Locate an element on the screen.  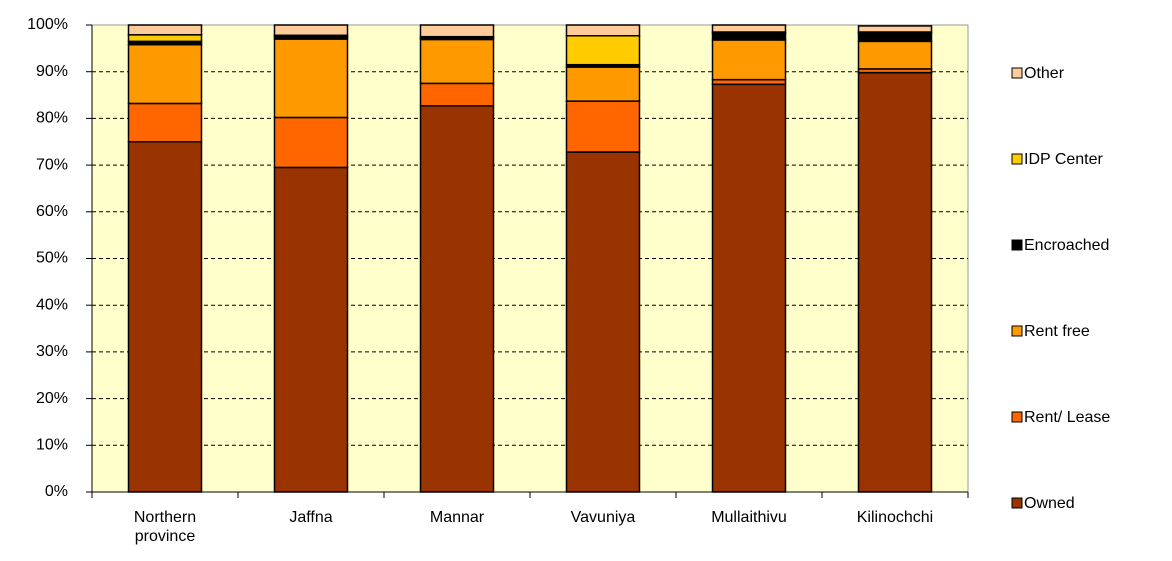
legend-label: Rent free is located at coordinates (1057, 331).